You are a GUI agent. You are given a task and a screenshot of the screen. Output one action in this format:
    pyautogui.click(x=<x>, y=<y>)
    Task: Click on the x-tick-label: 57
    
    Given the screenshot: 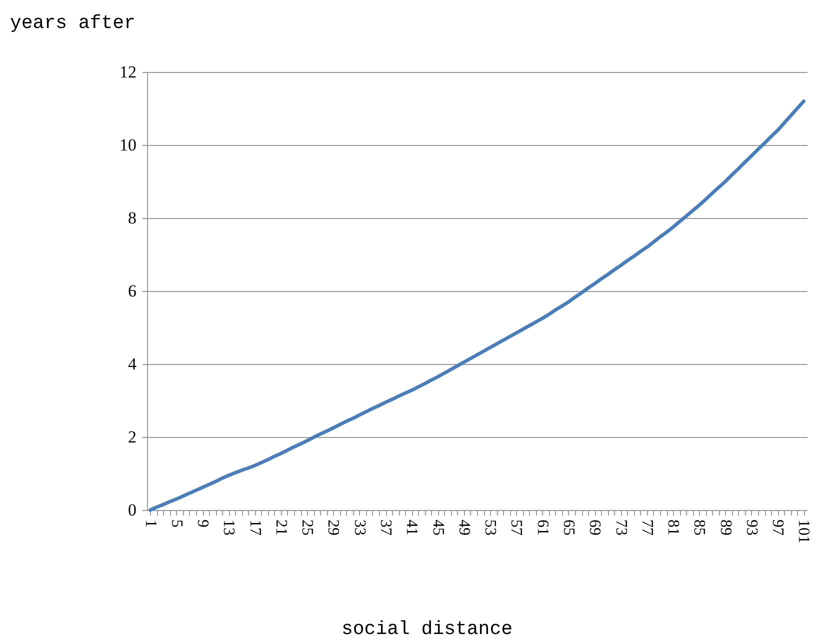 What is the action you would take?
    pyautogui.click(x=516, y=528)
    